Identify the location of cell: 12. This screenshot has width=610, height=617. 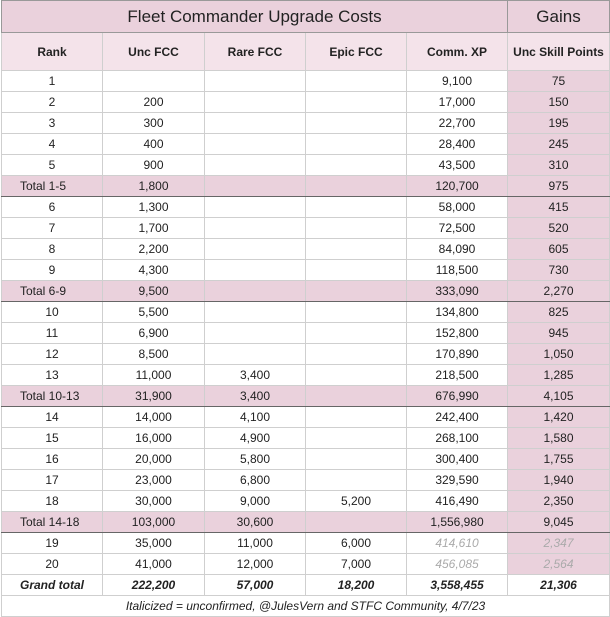
(52, 354).